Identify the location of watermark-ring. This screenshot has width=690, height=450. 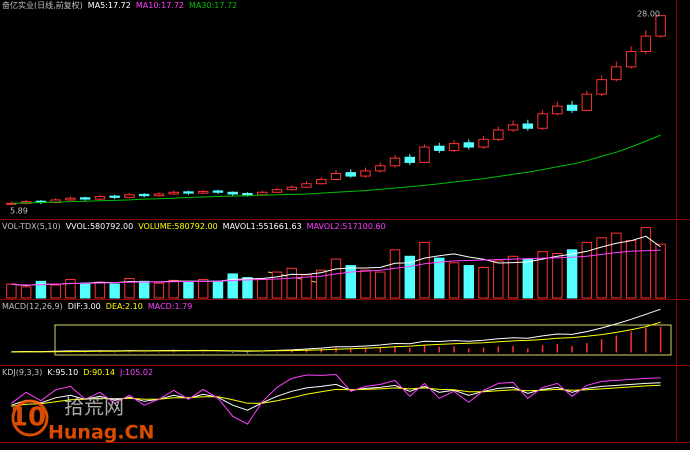
(30, 418).